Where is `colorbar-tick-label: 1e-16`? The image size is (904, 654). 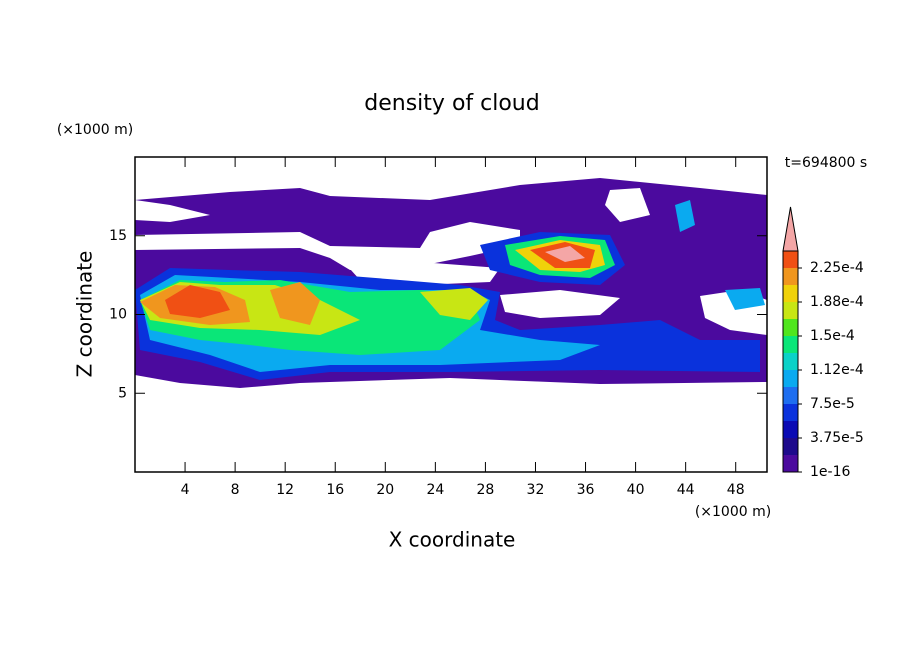 colorbar-tick-label: 1e-16 is located at coordinates (830, 472).